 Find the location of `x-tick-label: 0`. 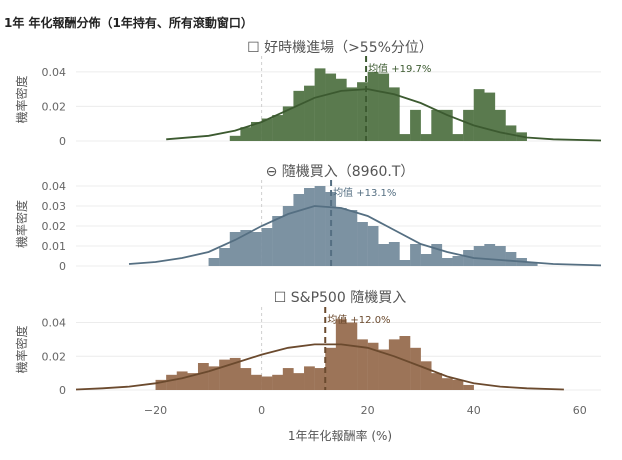

x-tick-label: 0 is located at coordinates (261, 410).